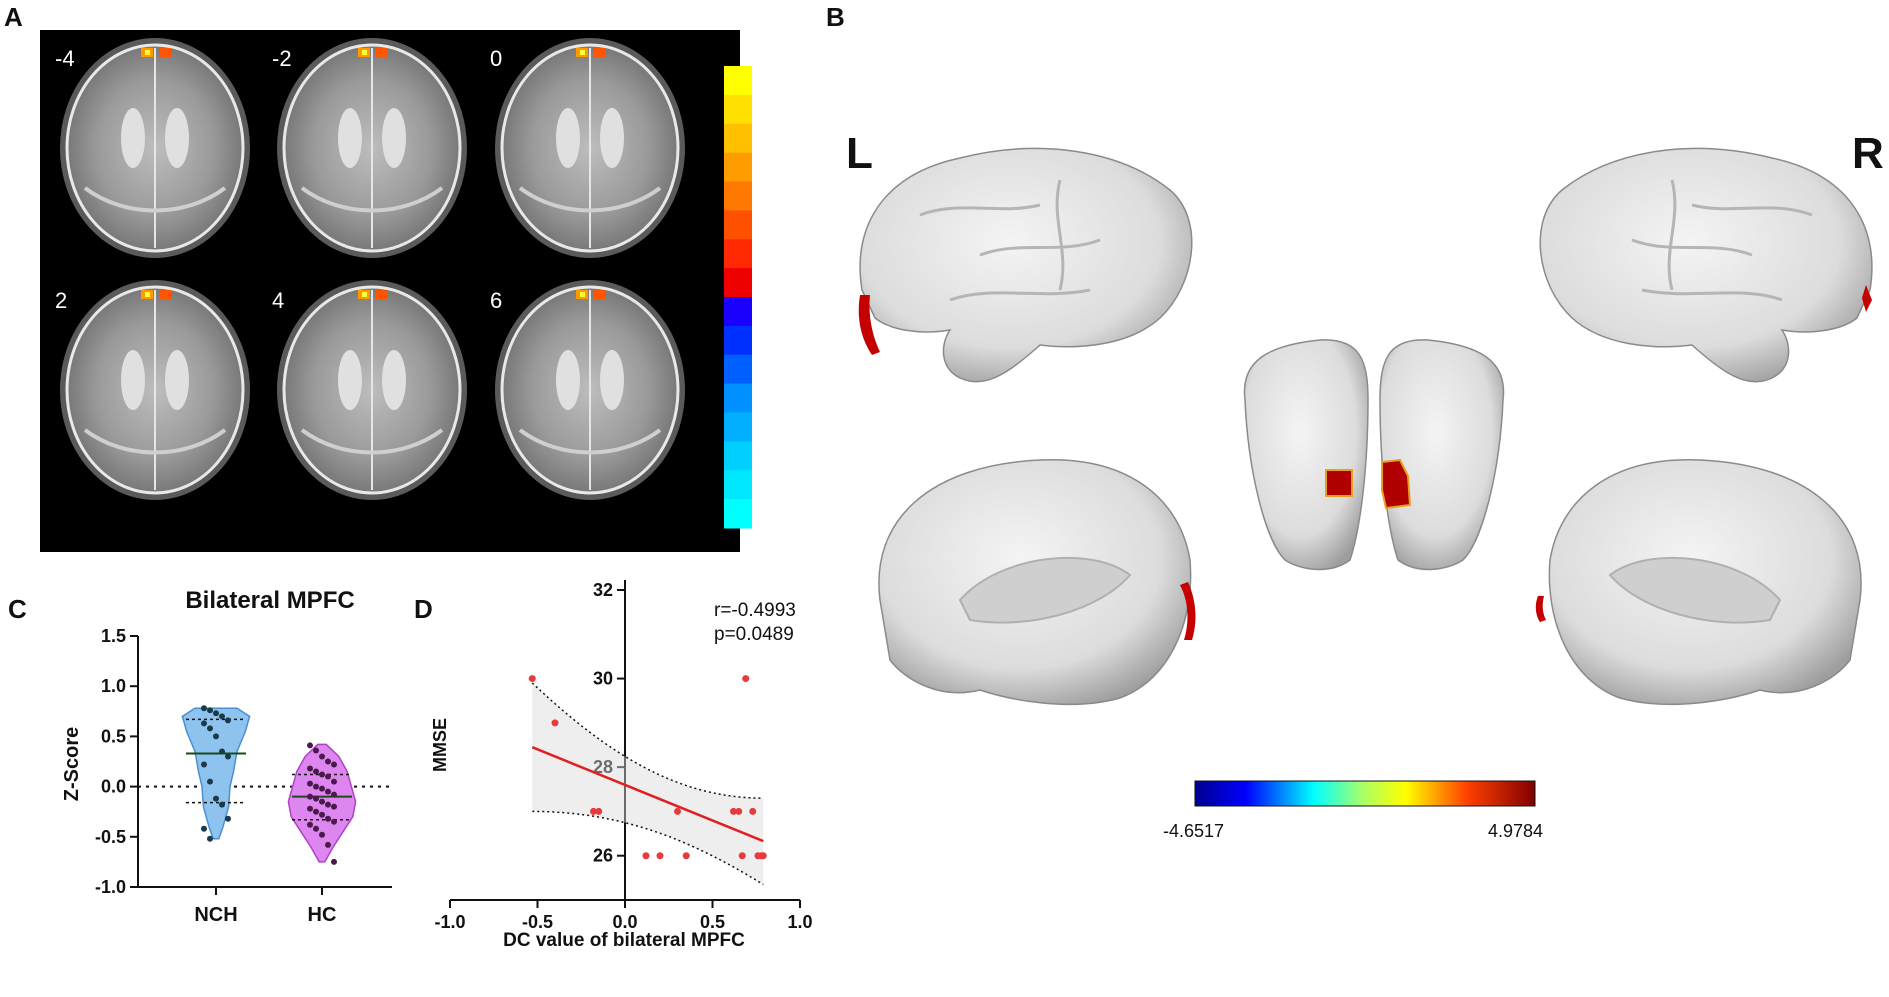 The height and width of the screenshot is (997, 1889). Describe the element at coordinates (216, 773) in the screenshot. I see `violin-nch` at that location.